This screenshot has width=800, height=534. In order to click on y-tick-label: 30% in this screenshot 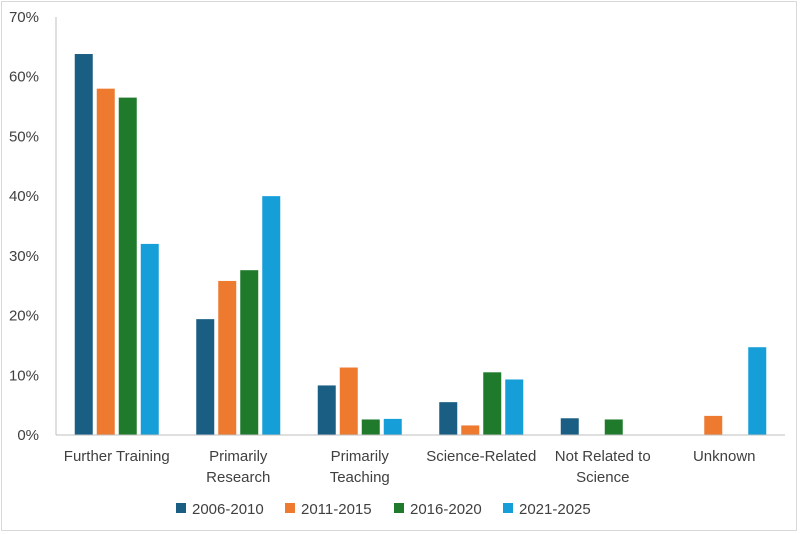, I will do `click(24, 256)`.